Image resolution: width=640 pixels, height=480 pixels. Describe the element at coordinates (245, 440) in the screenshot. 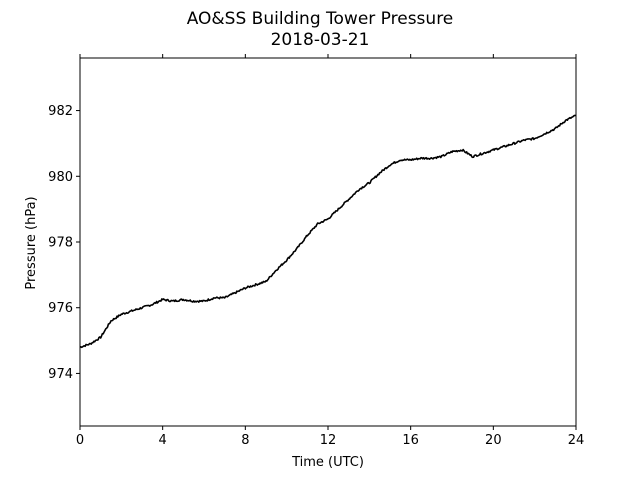

I see `x-tick-label: 8` at that location.